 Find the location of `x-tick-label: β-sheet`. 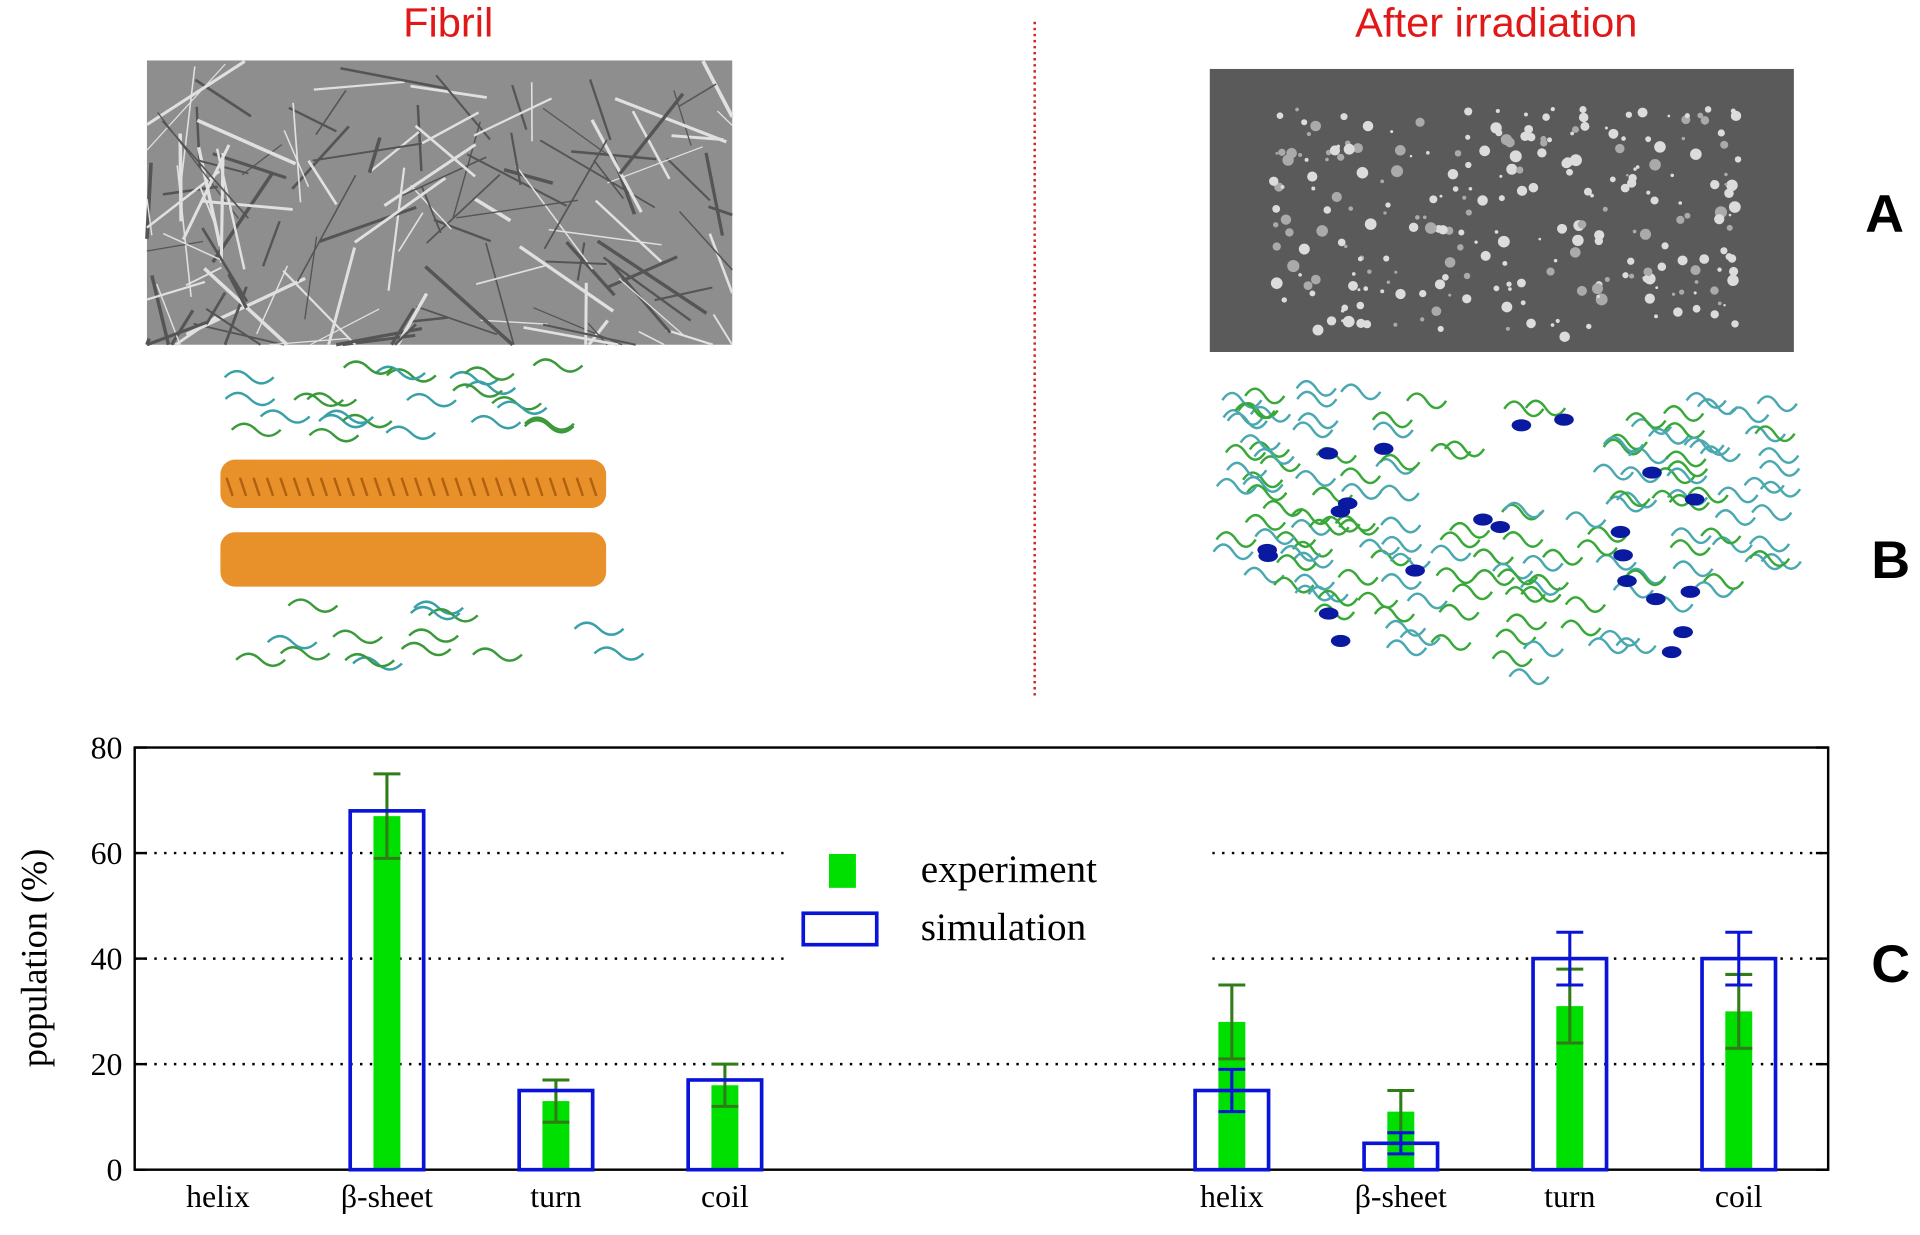

x-tick-label: β-sheet is located at coordinates (387, 1196).